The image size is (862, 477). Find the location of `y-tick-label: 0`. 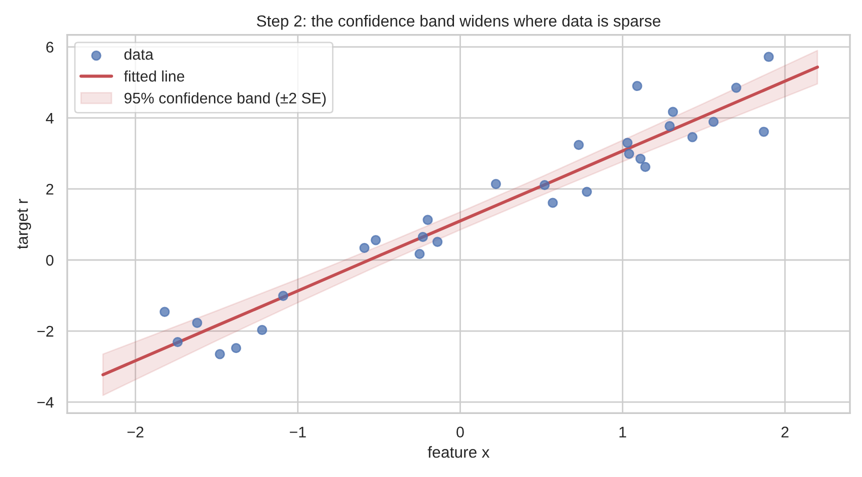

y-tick-label: 0 is located at coordinates (50, 260).